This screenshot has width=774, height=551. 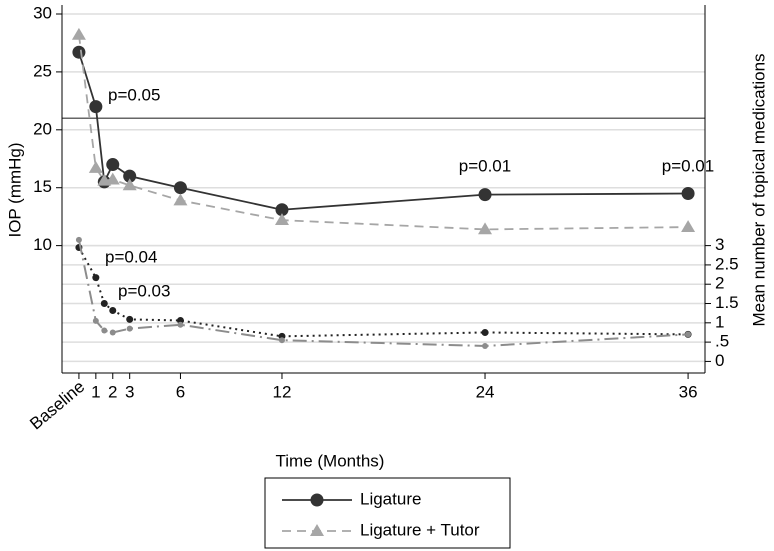 What do you see at coordinates (719, 360) in the screenshot?
I see `y2-tick-label: 0` at bounding box center [719, 360].